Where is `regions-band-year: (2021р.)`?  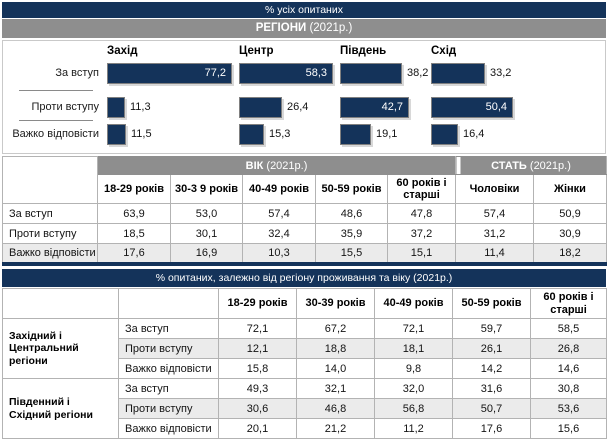
regions-band-year: (2021р.) is located at coordinates (329, 28).